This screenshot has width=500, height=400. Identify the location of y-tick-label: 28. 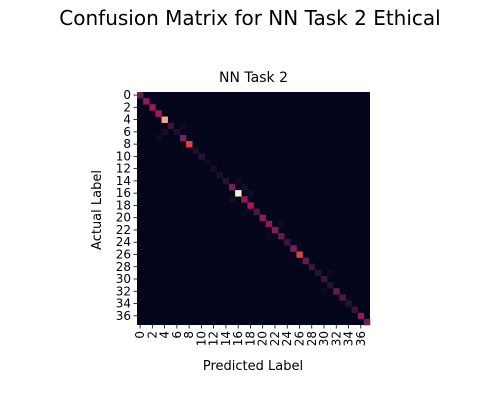
(123, 267).